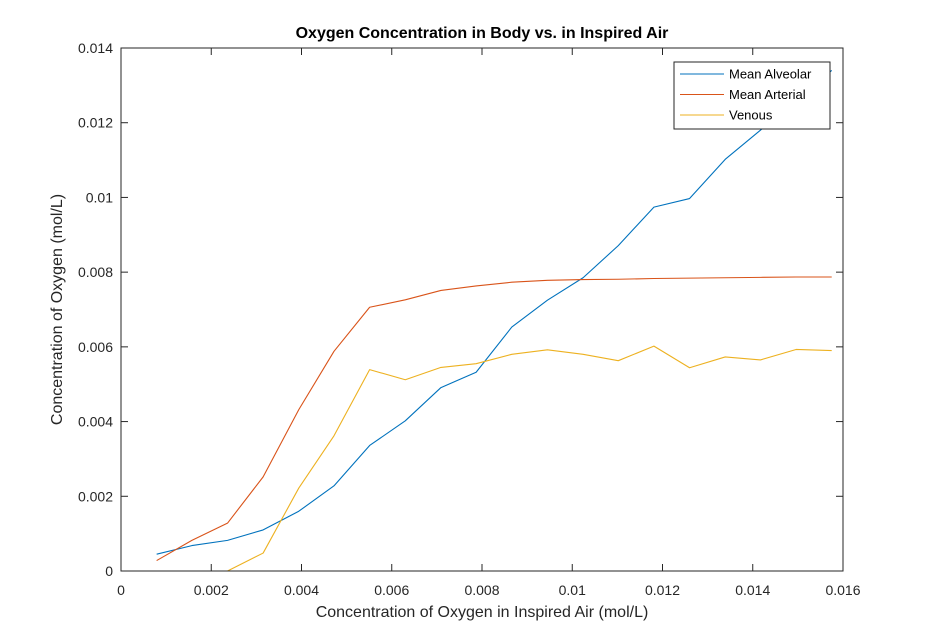 This screenshot has height=642, width=933. Describe the element at coordinates (99, 197) in the screenshot. I see `y-tick-label: 0.01` at that location.